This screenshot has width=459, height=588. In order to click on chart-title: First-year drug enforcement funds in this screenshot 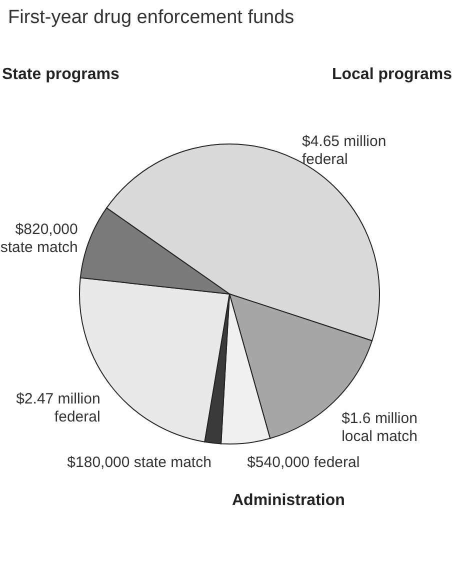, I will do `click(151, 17)`.